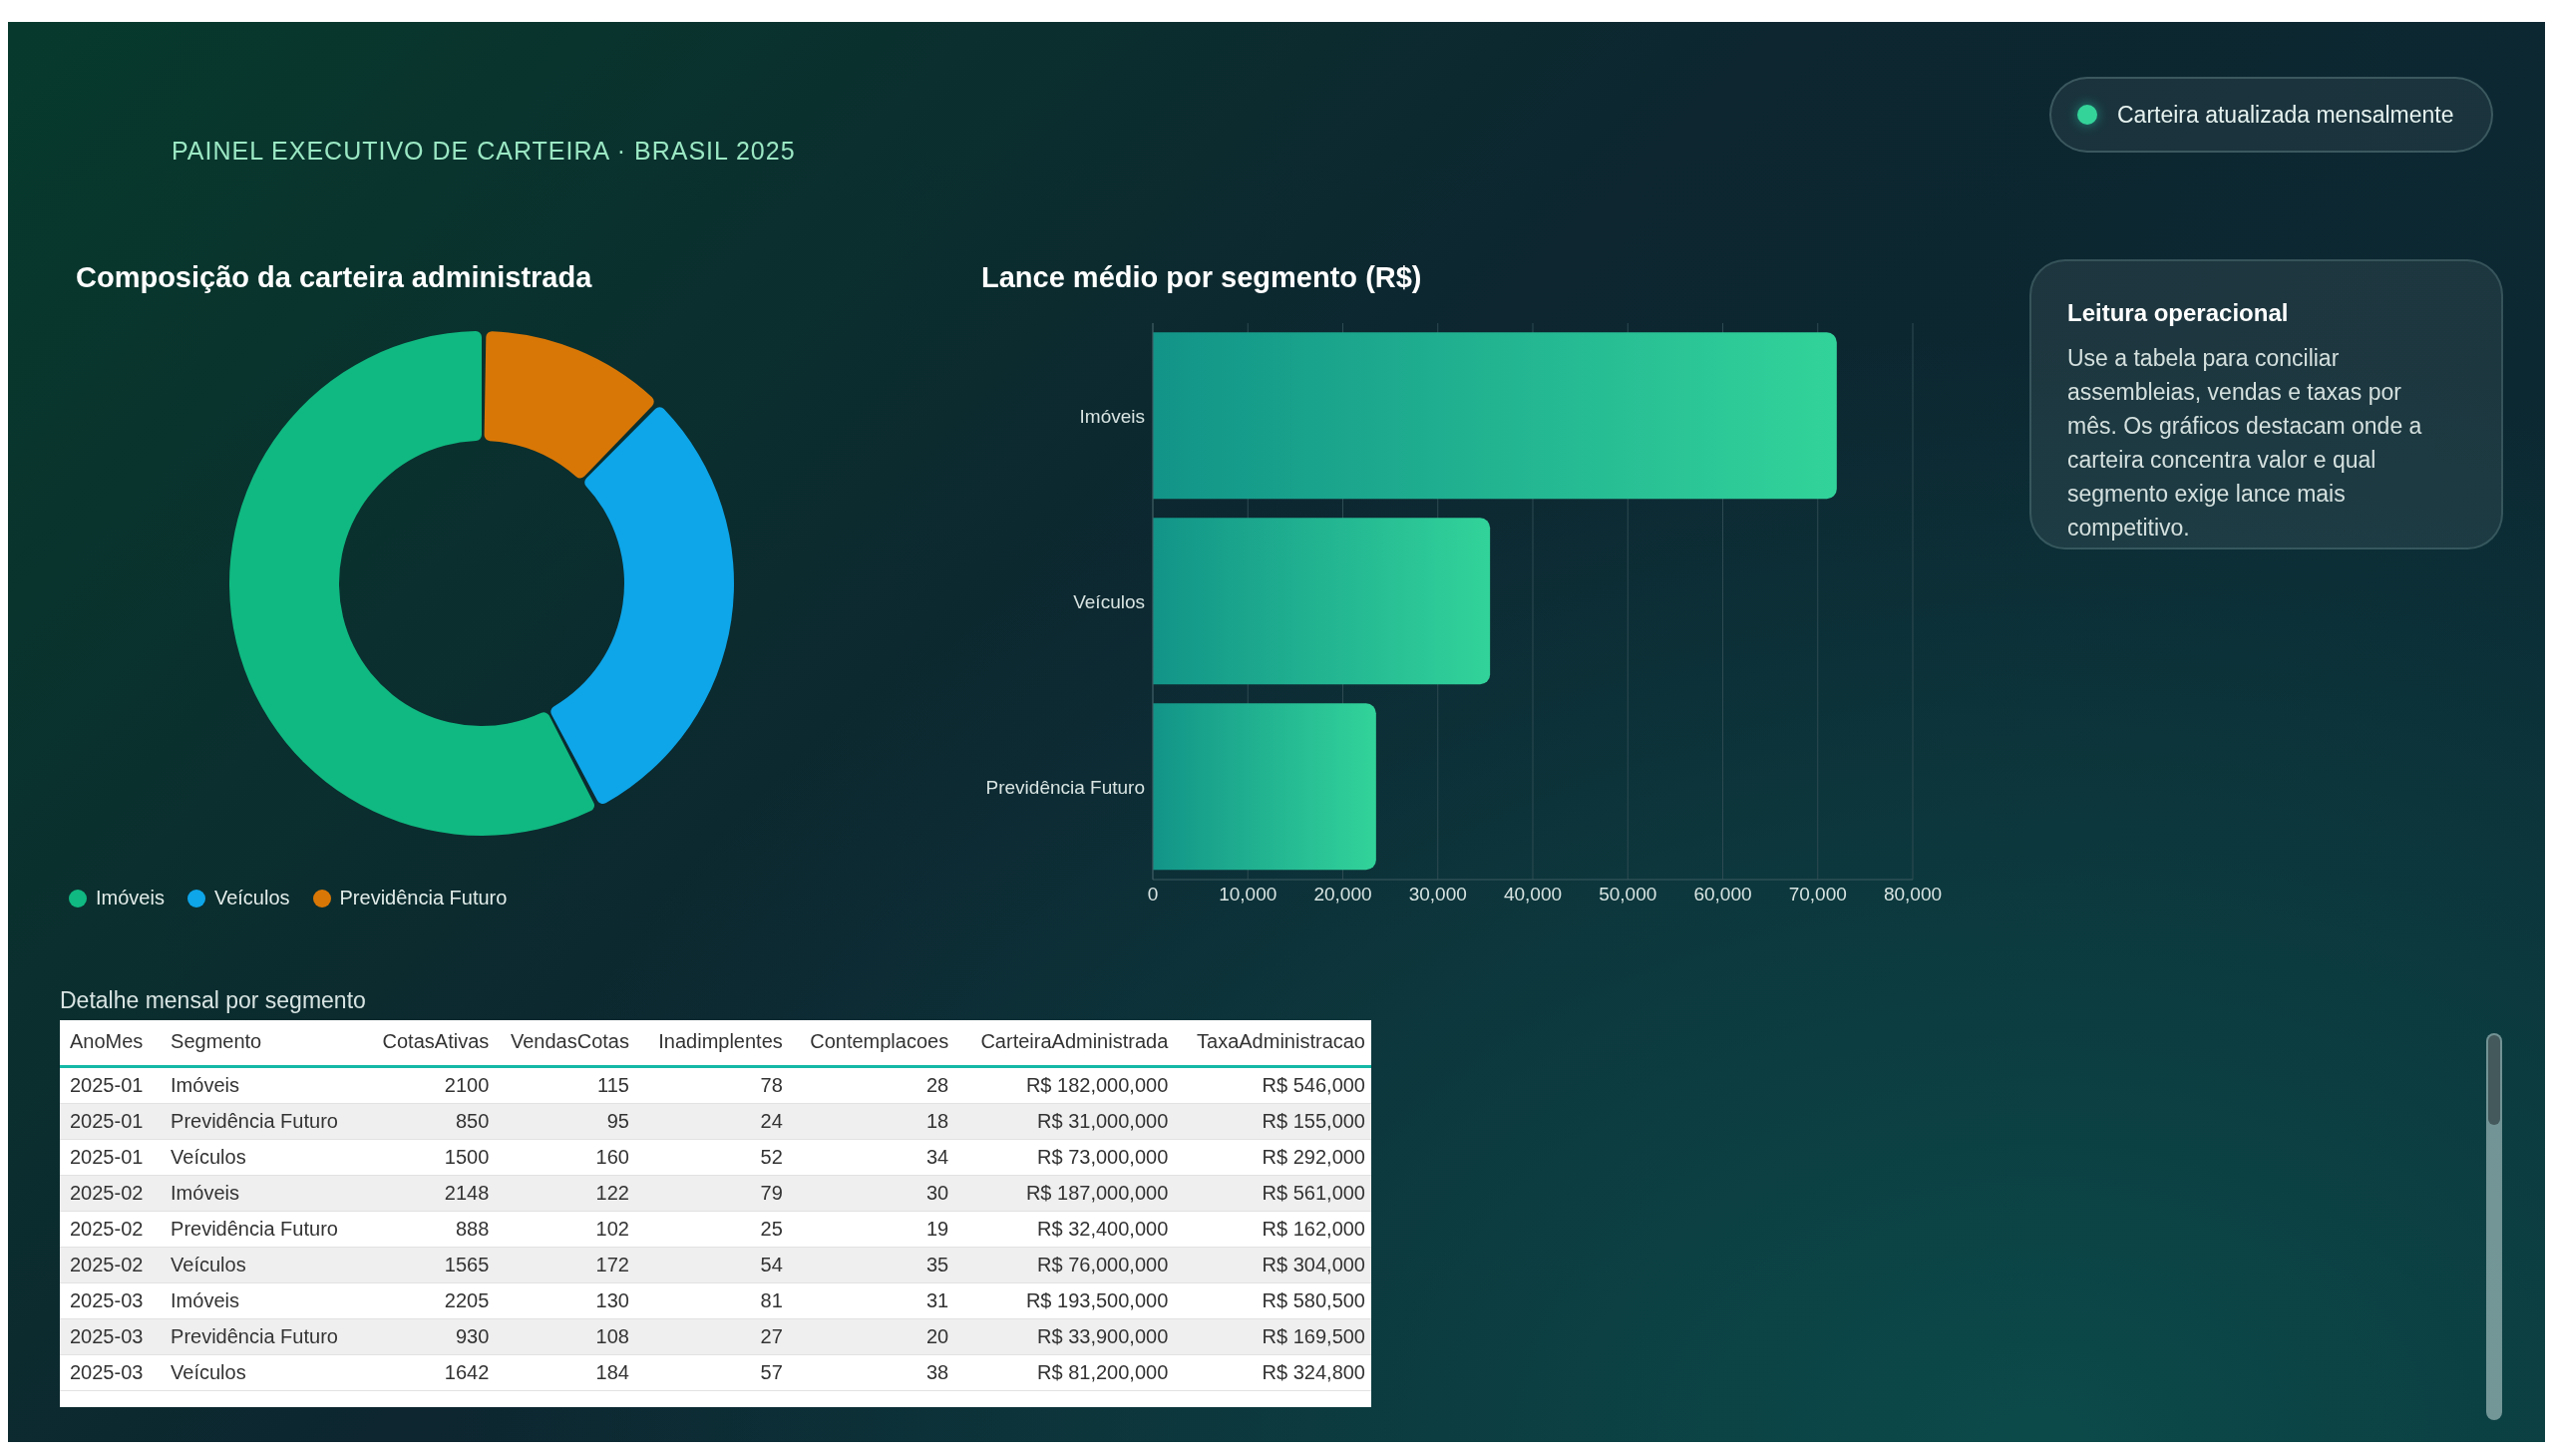  What do you see at coordinates (1103, 1372) in the screenshot?
I see `text: R$ 81,200,000` at bounding box center [1103, 1372].